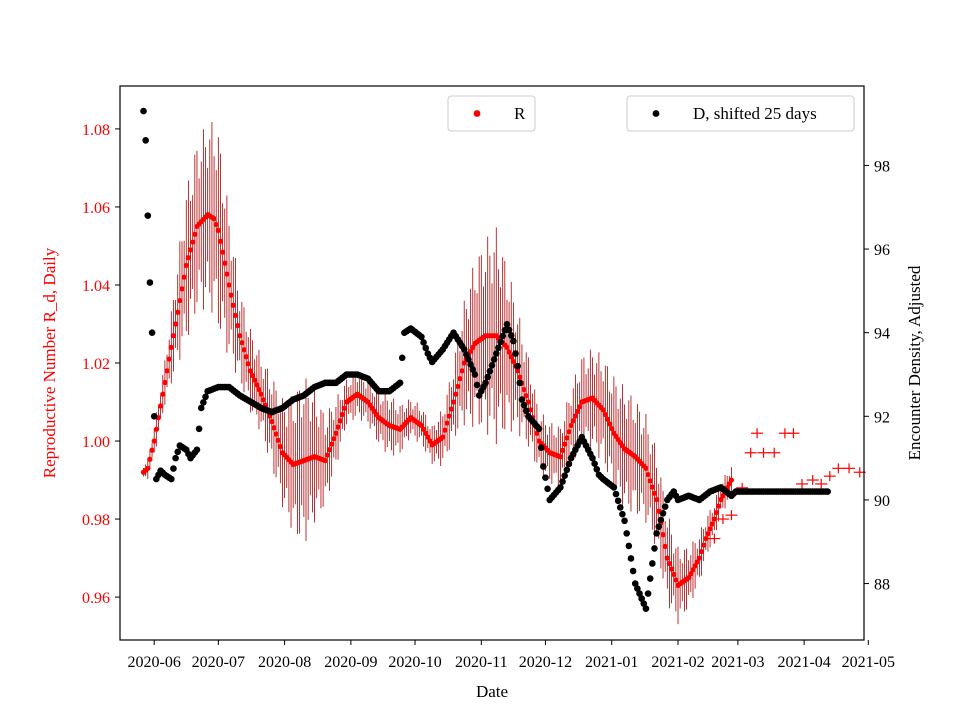  I want to click on x-tick-label: 2020-08, so click(284, 662).